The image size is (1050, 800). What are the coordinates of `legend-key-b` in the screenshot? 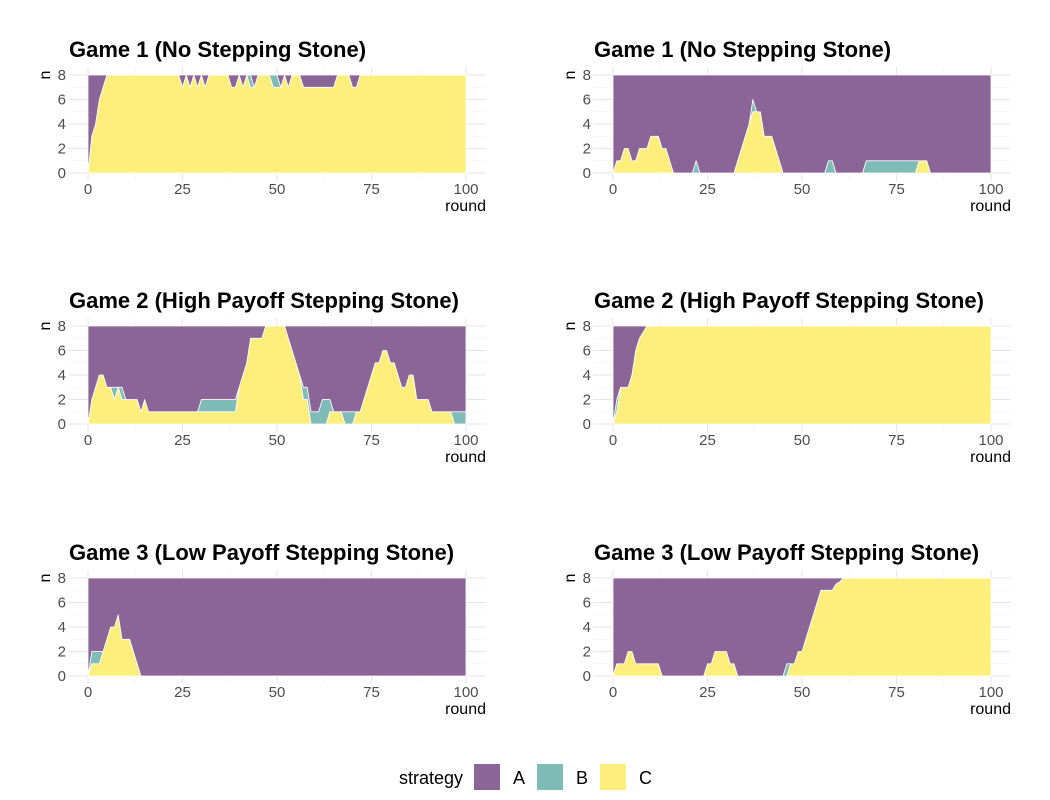 It's located at (550, 777).